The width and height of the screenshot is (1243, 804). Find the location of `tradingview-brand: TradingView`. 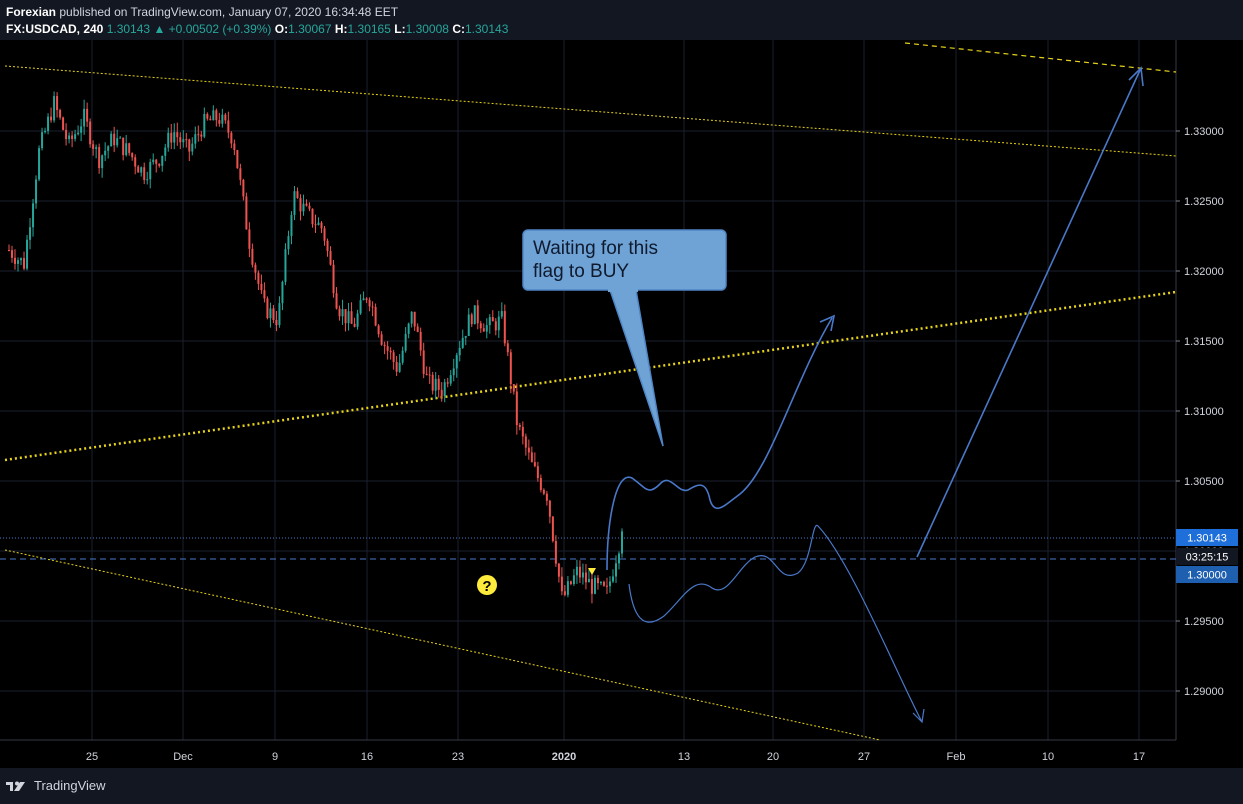

tradingview-brand: TradingView is located at coordinates (70, 785).